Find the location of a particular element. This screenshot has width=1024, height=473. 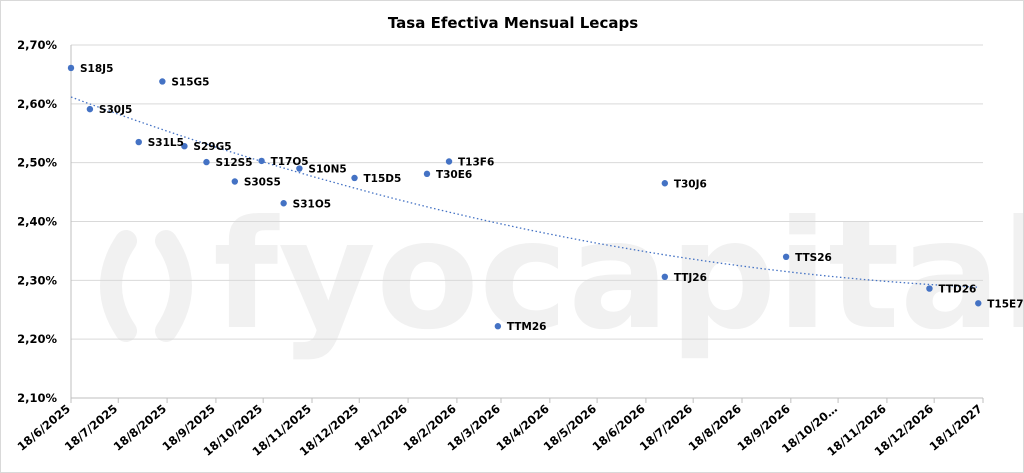

data-point-label: S18J5 is located at coordinates (96, 69).